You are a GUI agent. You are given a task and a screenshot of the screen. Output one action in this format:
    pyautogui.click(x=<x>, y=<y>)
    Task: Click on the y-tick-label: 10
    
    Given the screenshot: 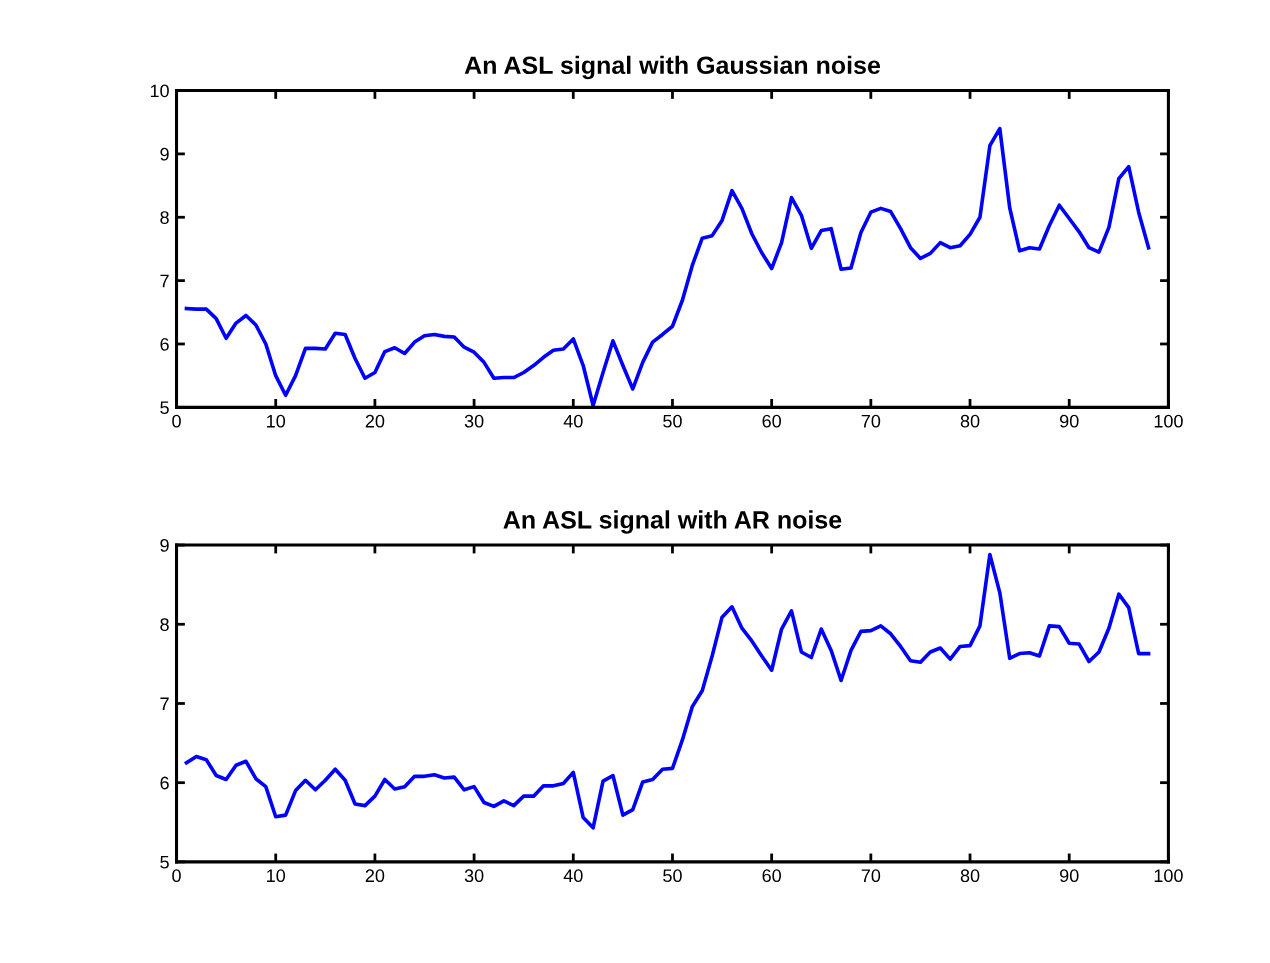 What is the action you would take?
    pyautogui.click(x=159, y=91)
    